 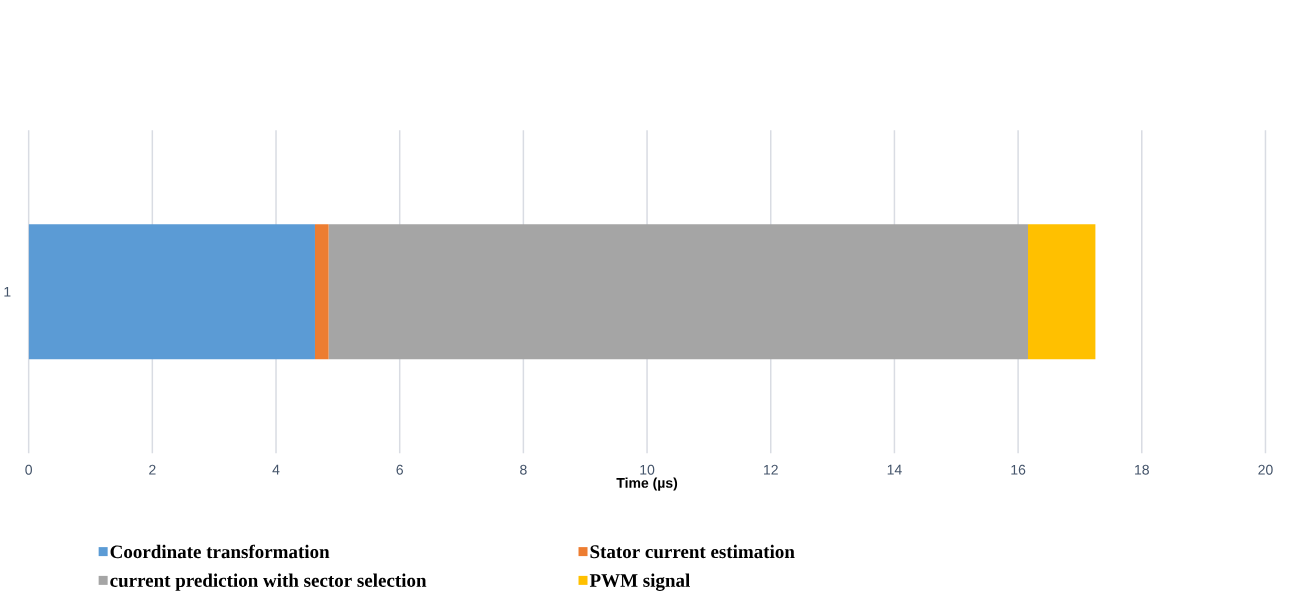 I want to click on x-tick-label: 20, so click(x=1265, y=469).